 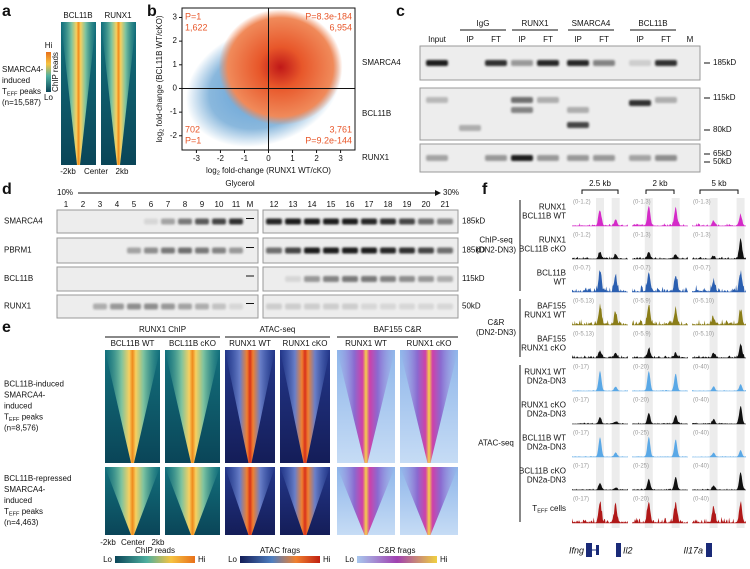 I want to click on row-label: RUNX1, so click(x=376, y=157).